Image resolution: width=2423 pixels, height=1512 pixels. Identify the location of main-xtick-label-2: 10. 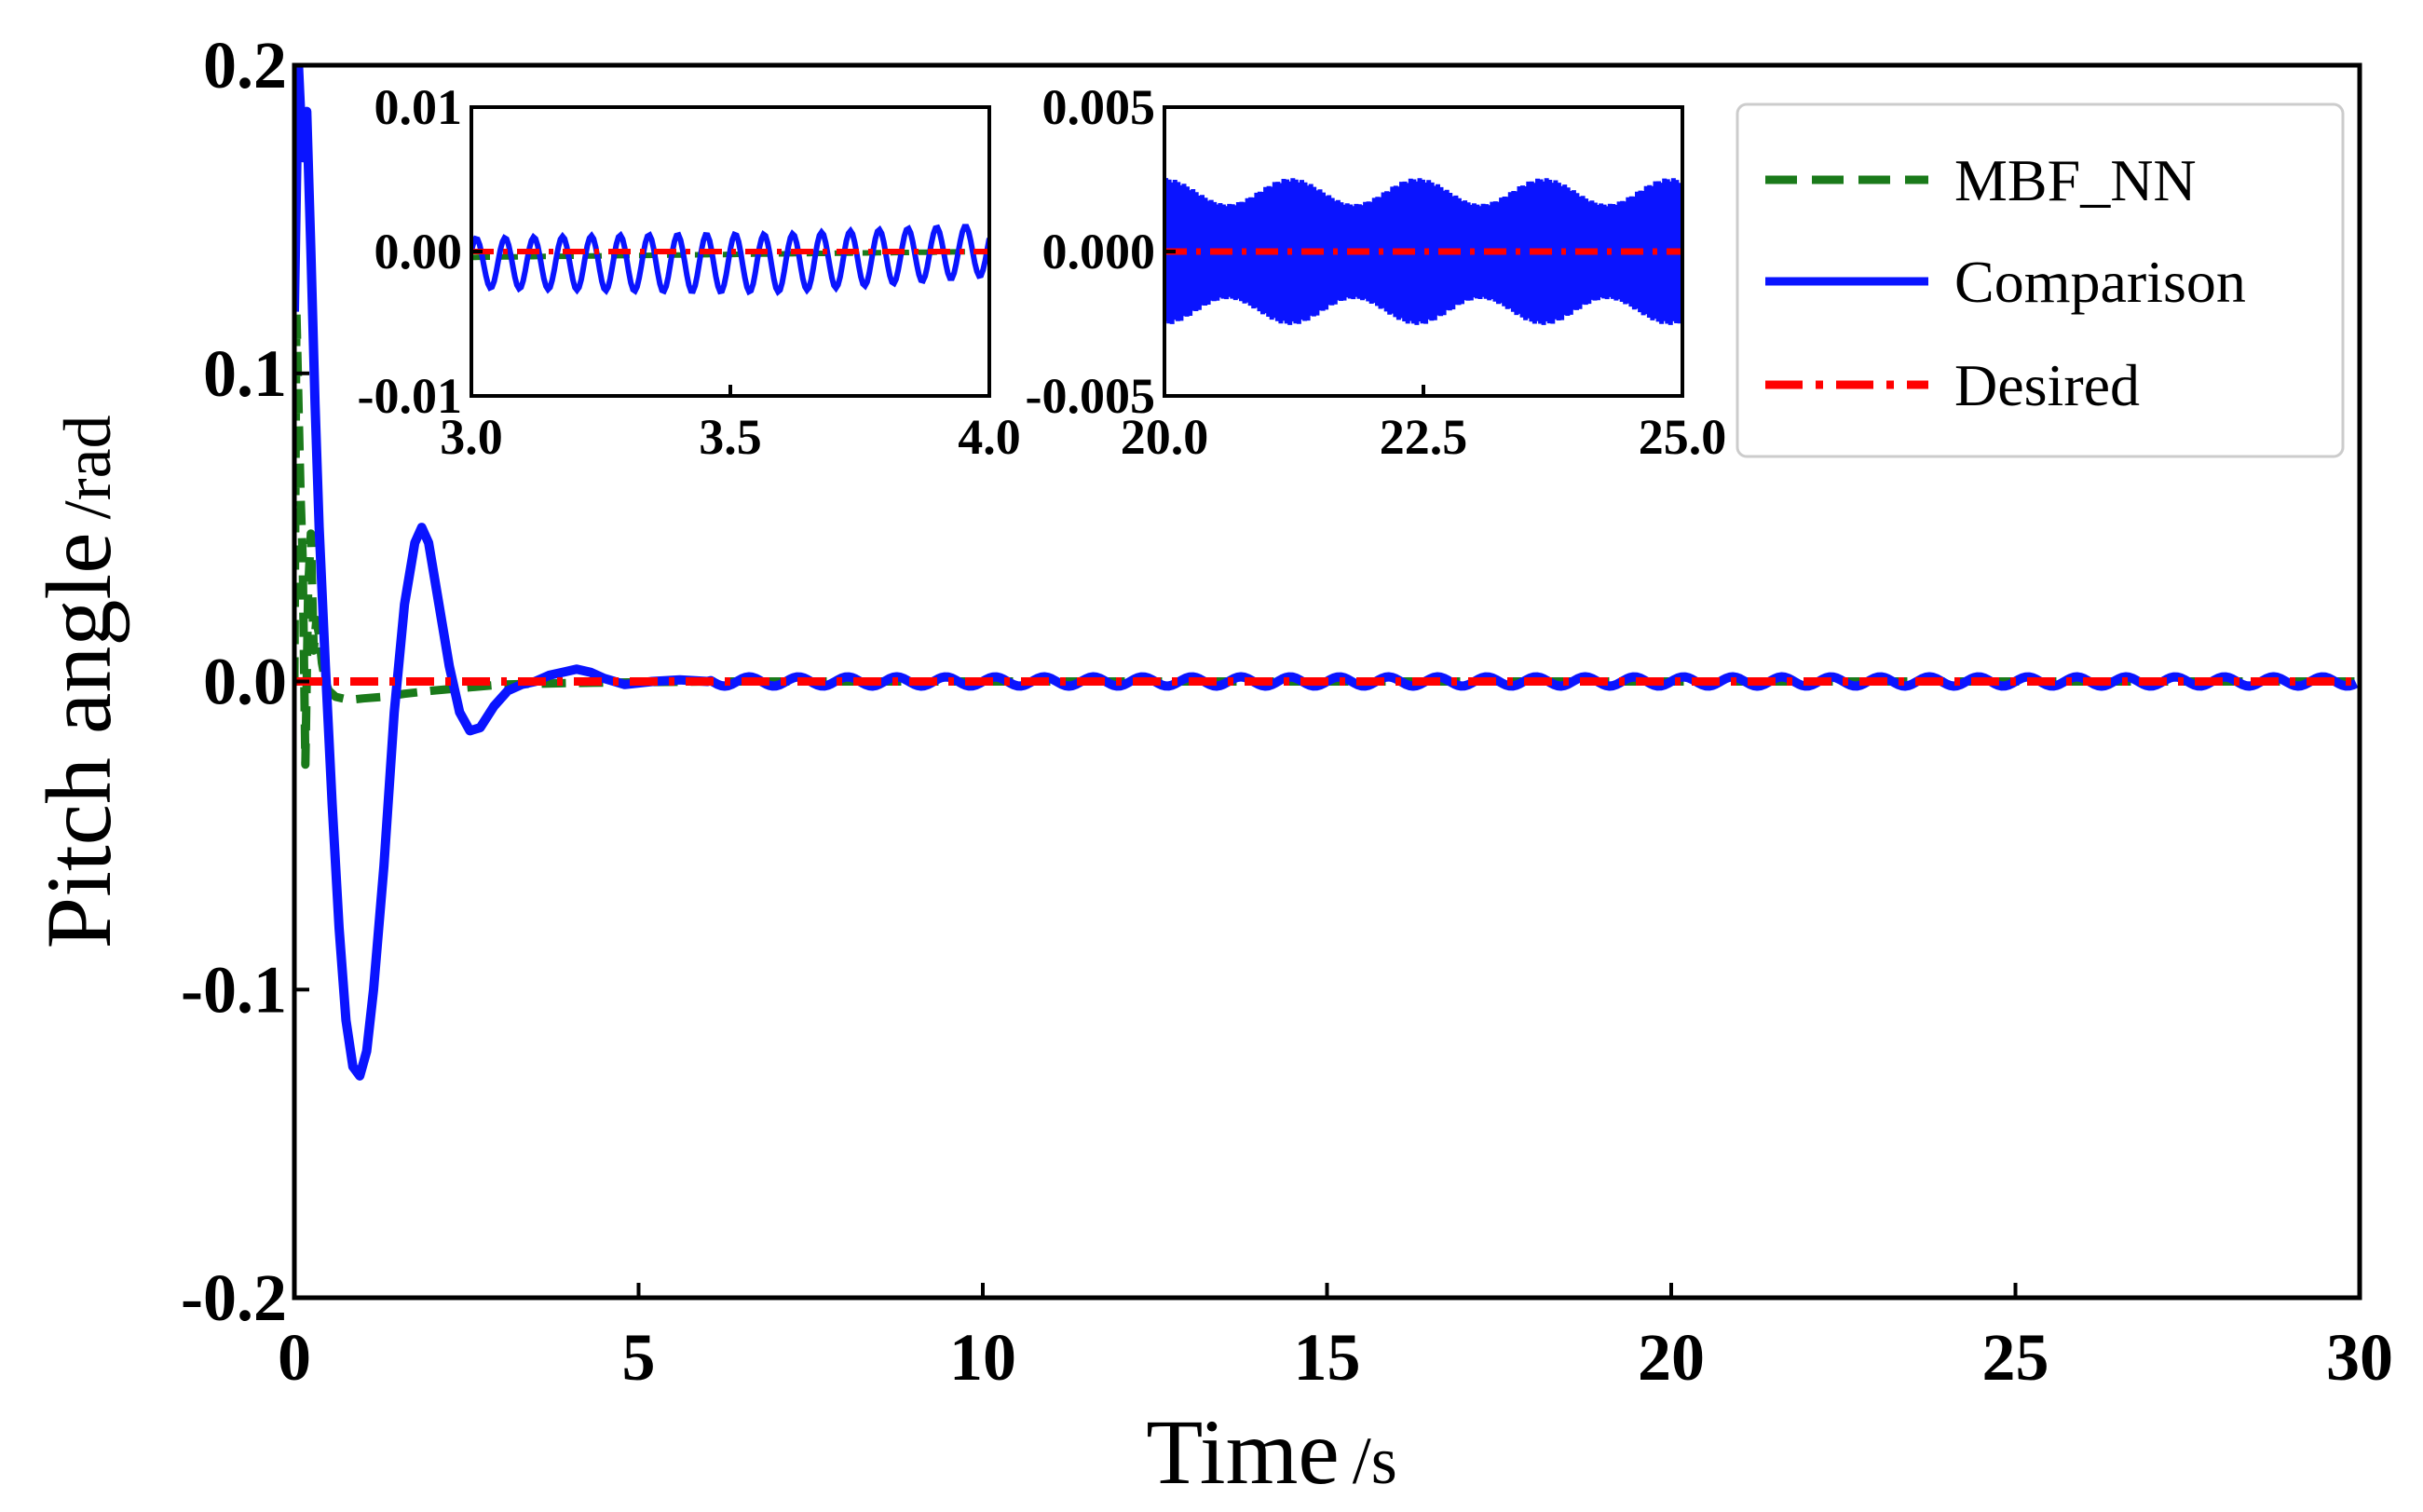
(982, 1357).